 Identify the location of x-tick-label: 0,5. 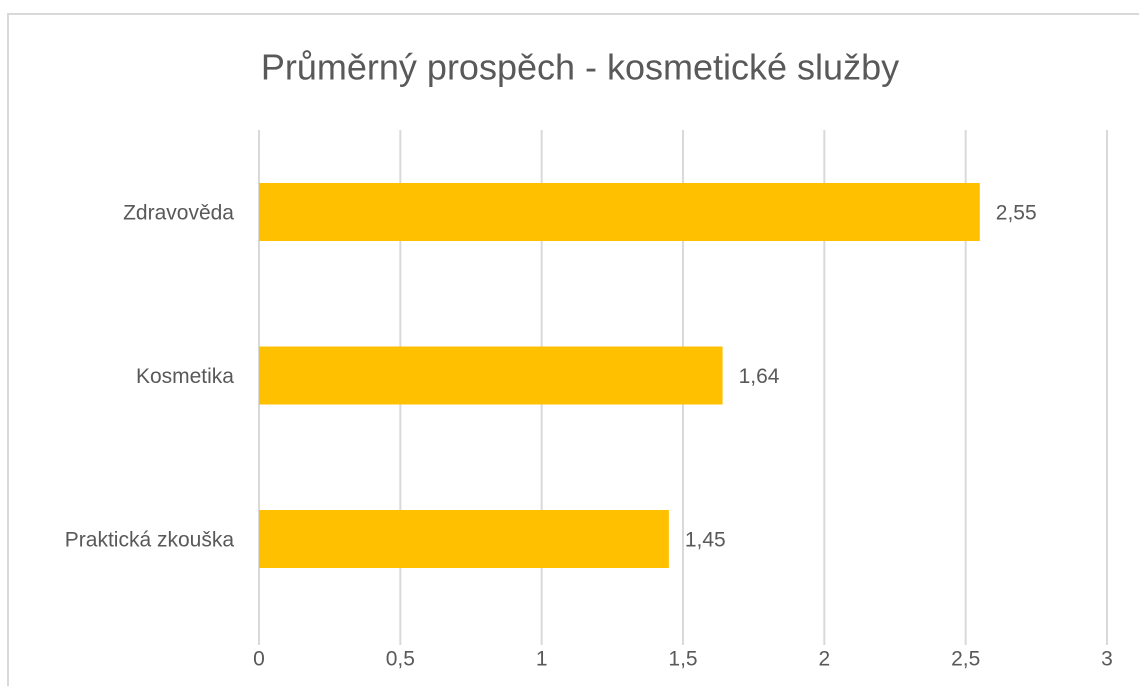
(400, 659).